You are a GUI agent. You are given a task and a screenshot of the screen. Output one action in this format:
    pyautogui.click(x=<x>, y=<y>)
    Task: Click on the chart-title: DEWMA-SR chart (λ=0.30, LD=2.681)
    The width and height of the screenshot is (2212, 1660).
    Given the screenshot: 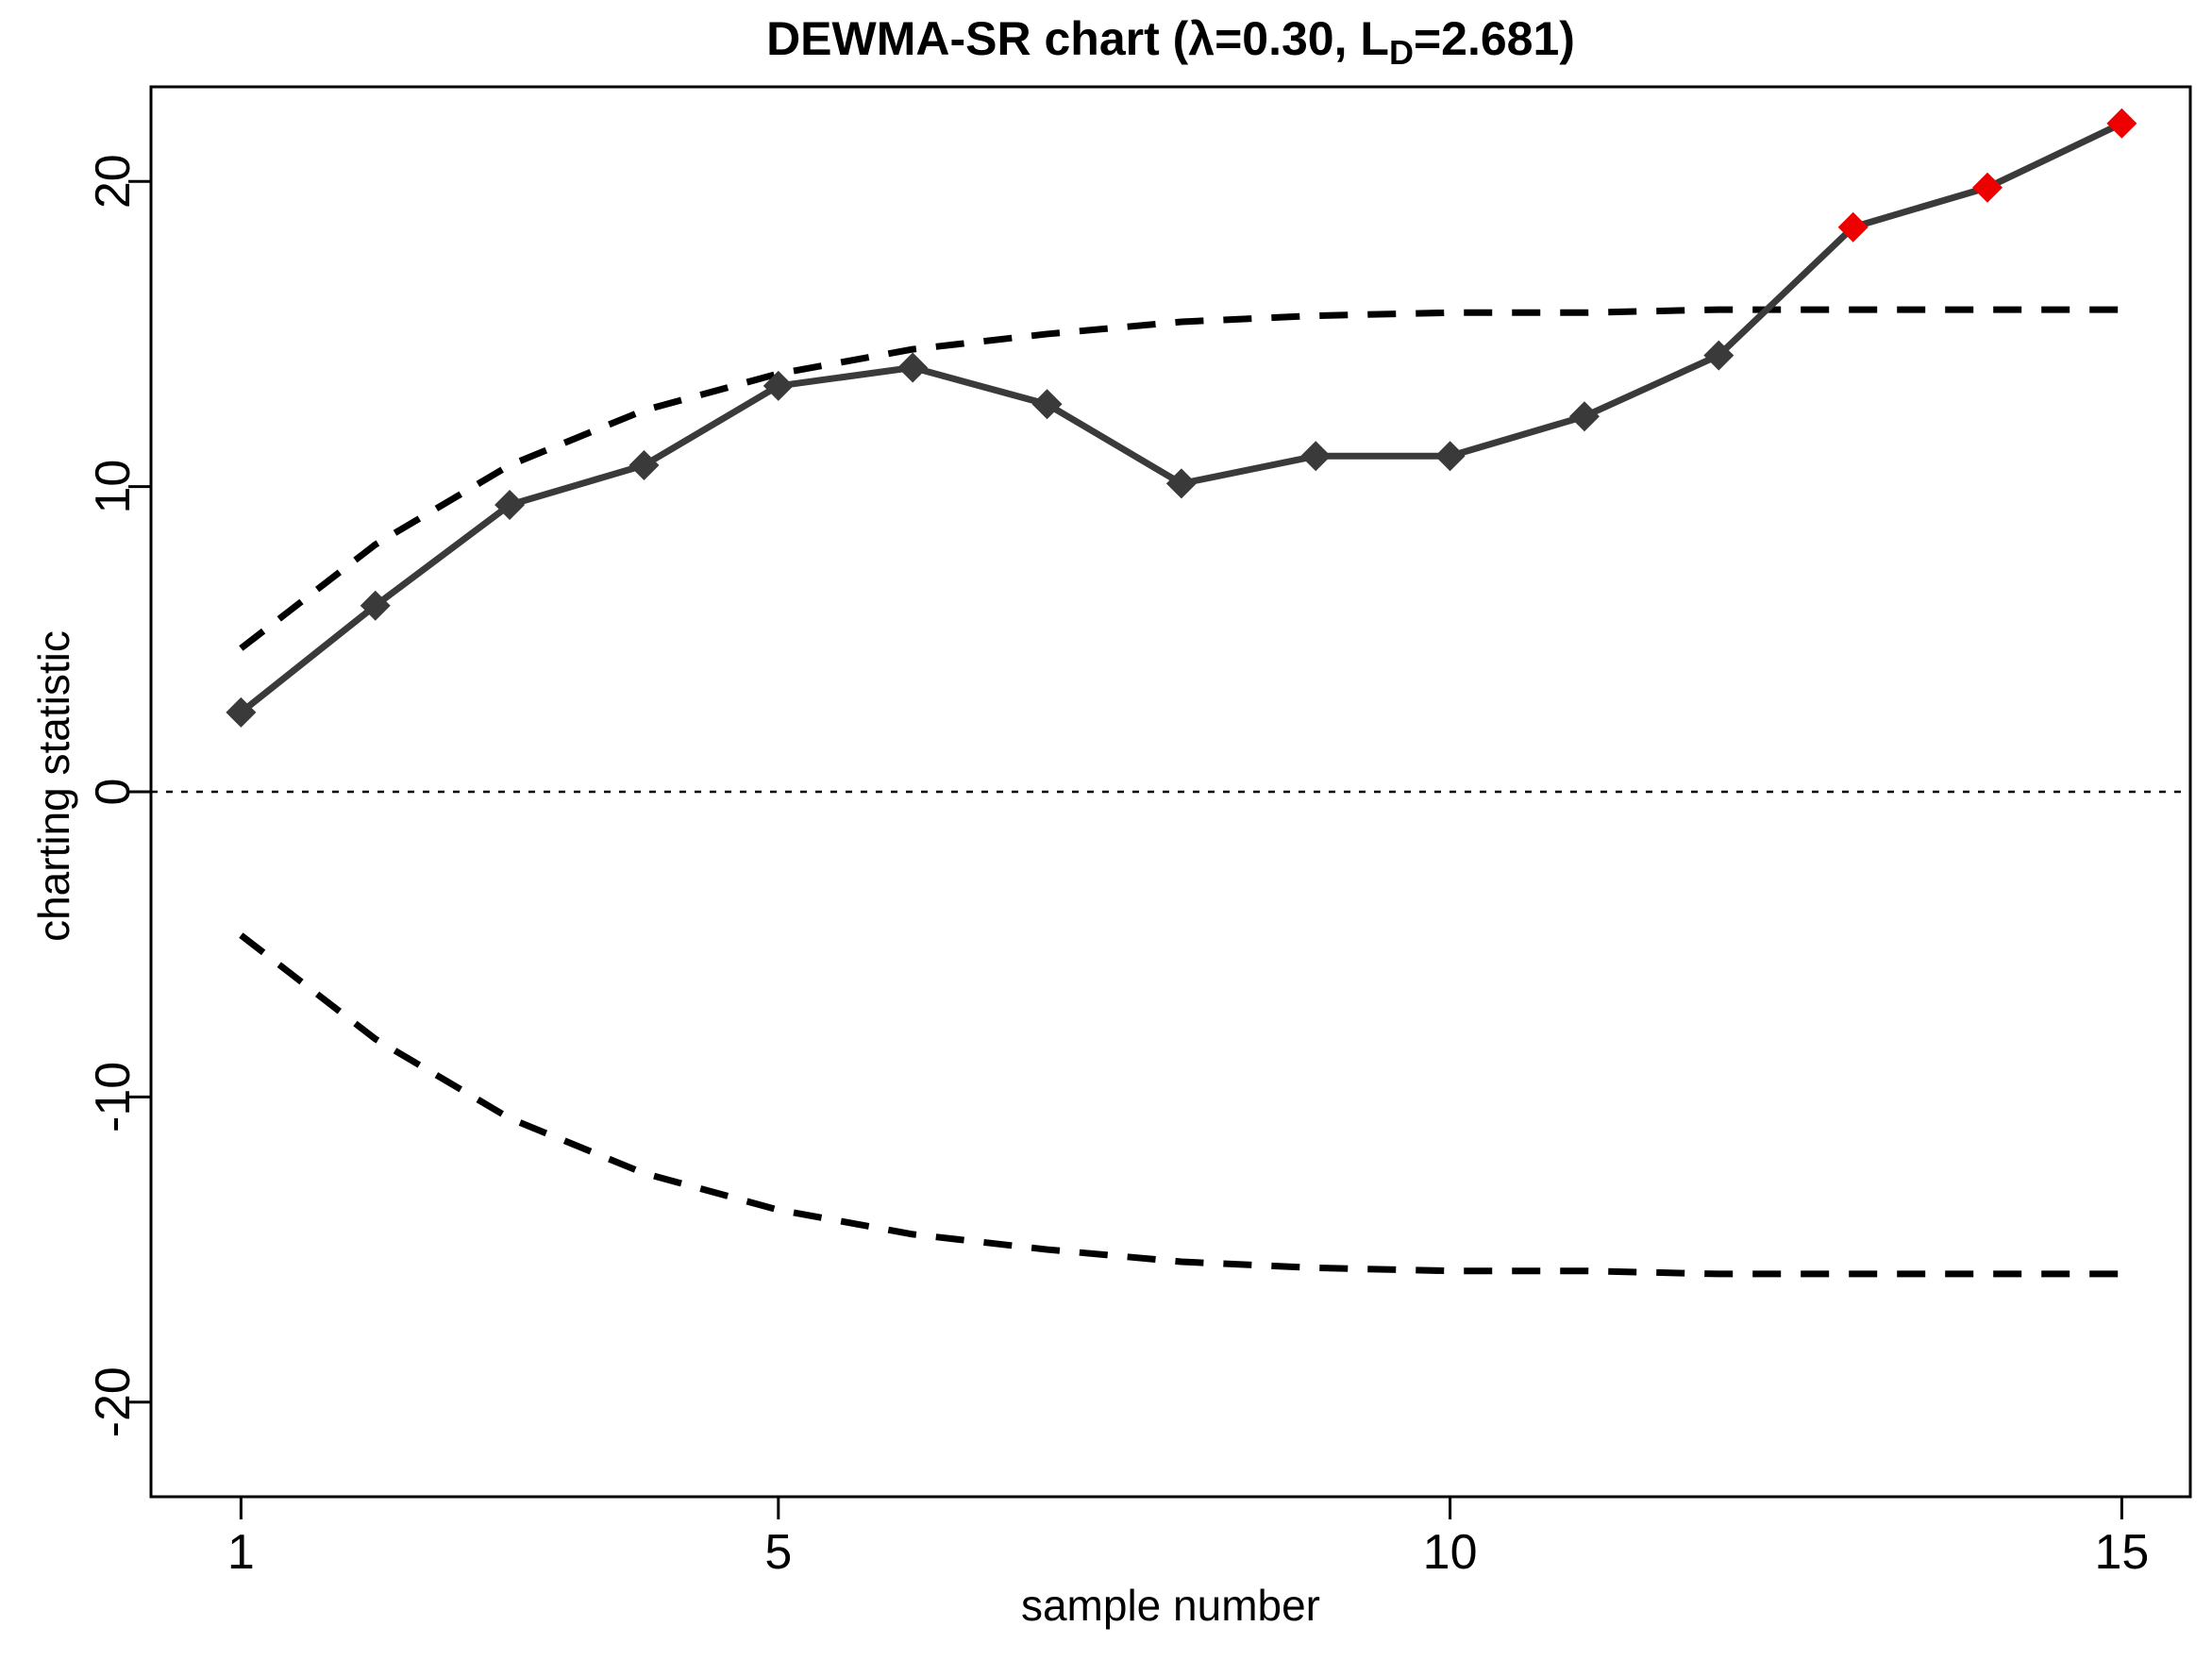 What is the action you would take?
    pyautogui.click(x=1170, y=40)
    